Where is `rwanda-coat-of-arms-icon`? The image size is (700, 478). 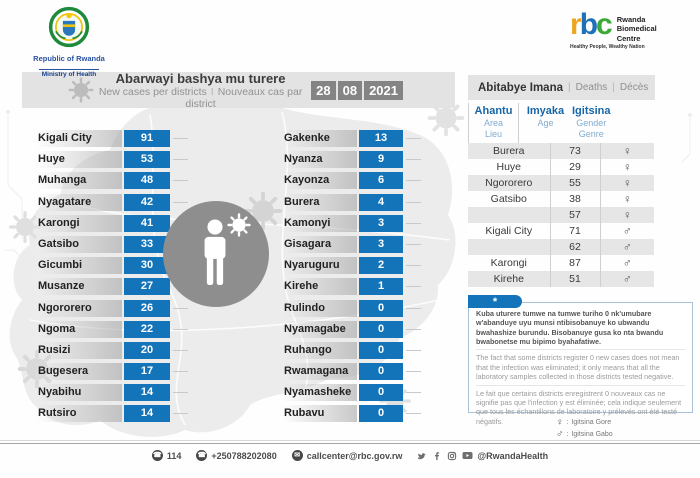 rwanda-coat-of-arms-icon is located at coordinates (69, 27).